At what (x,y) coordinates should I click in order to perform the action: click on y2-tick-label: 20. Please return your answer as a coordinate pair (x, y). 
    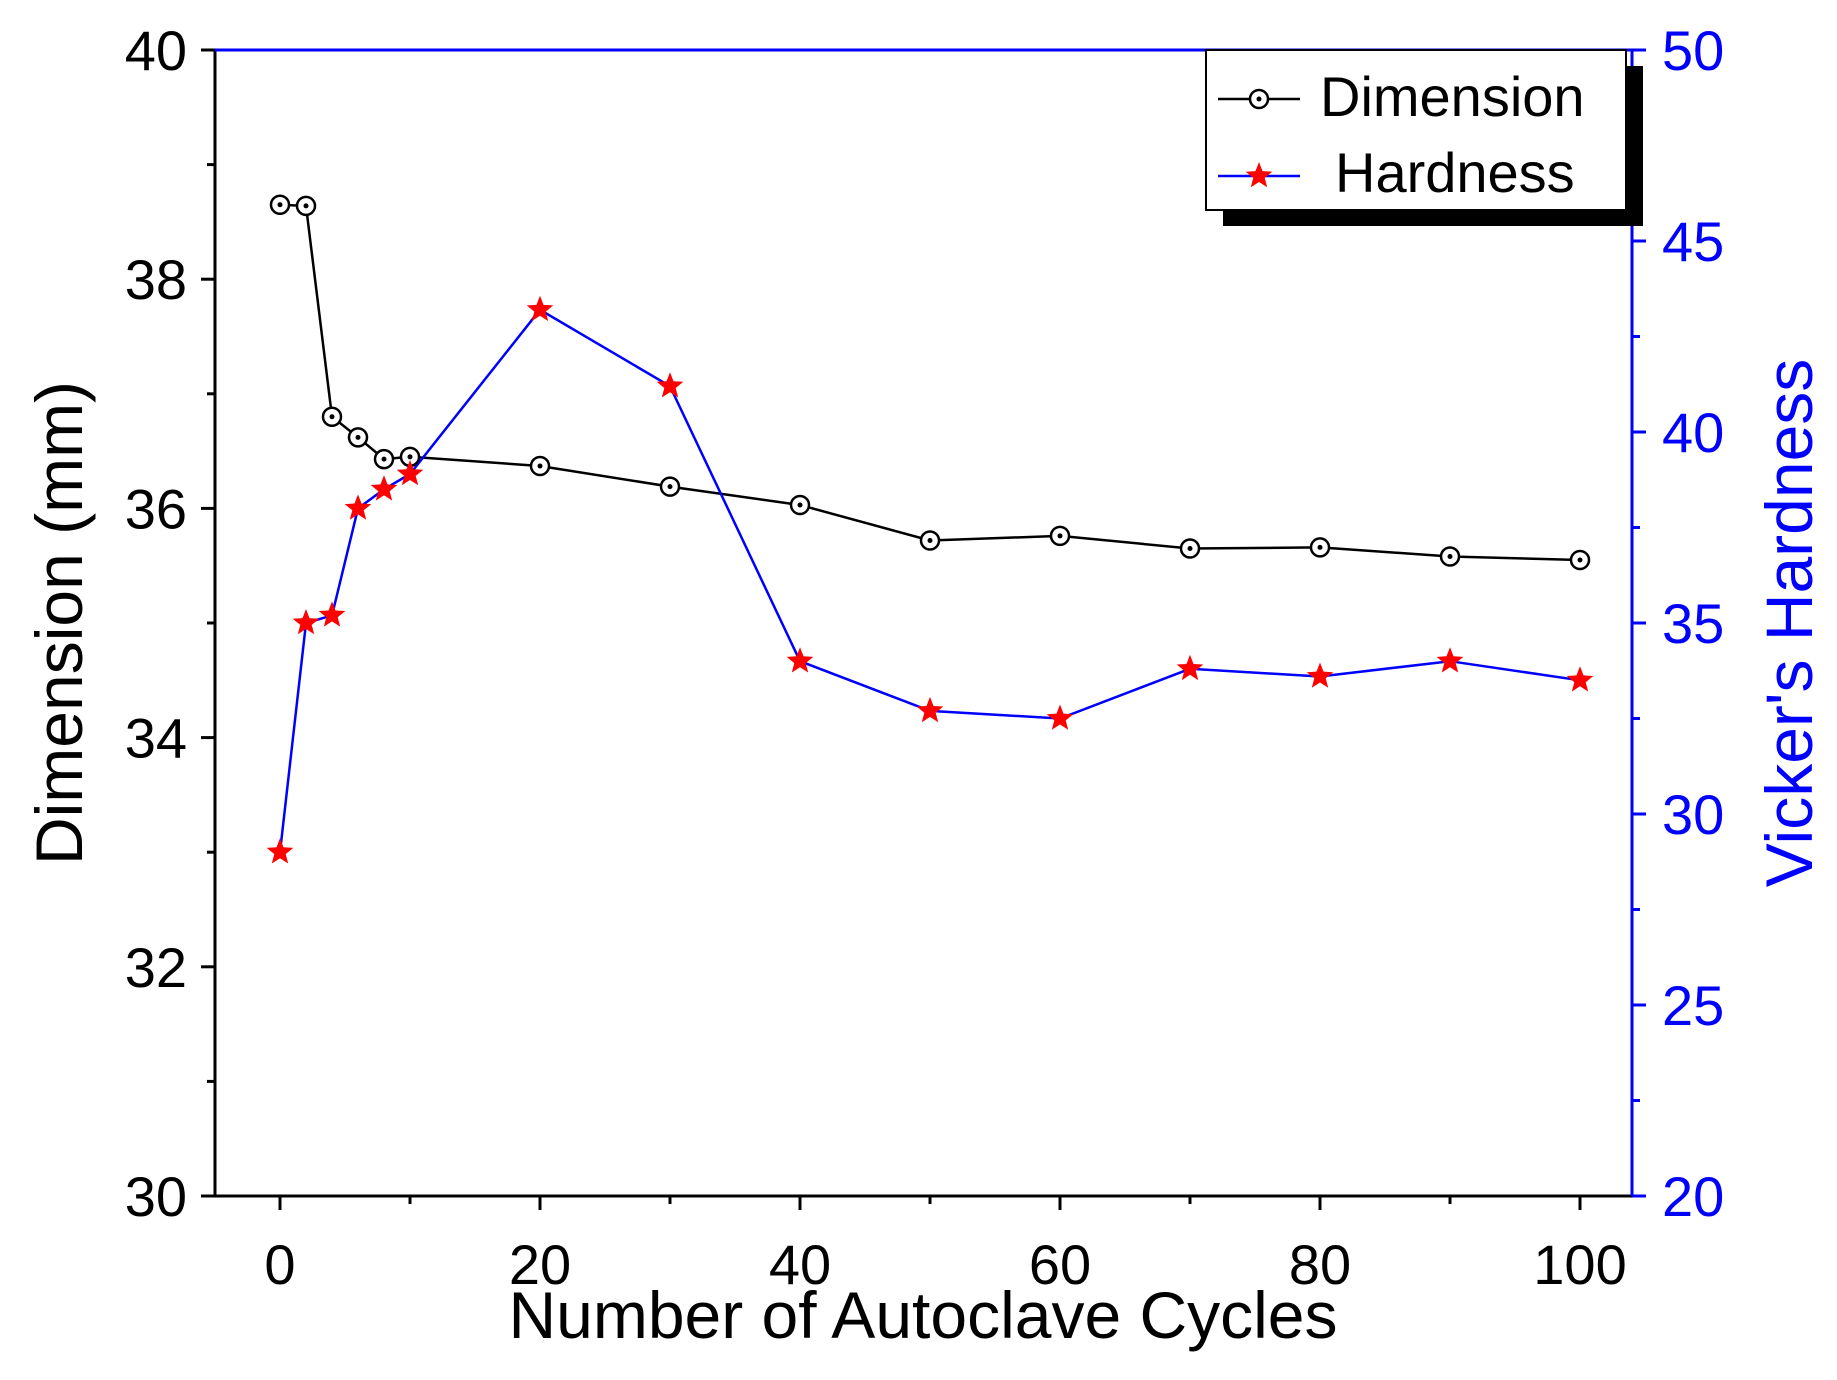
    Looking at the image, I should click on (1693, 1196).